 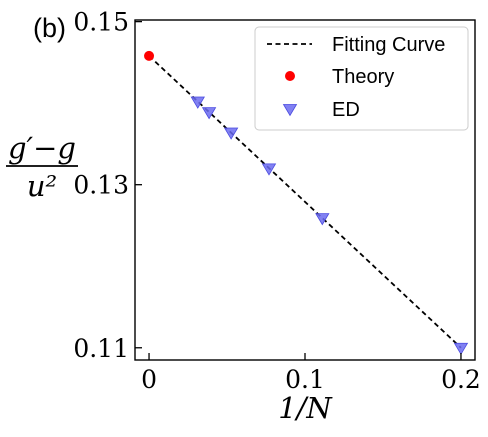 I want to click on y-tick-label: 0.11, so click(x=101, y=348).